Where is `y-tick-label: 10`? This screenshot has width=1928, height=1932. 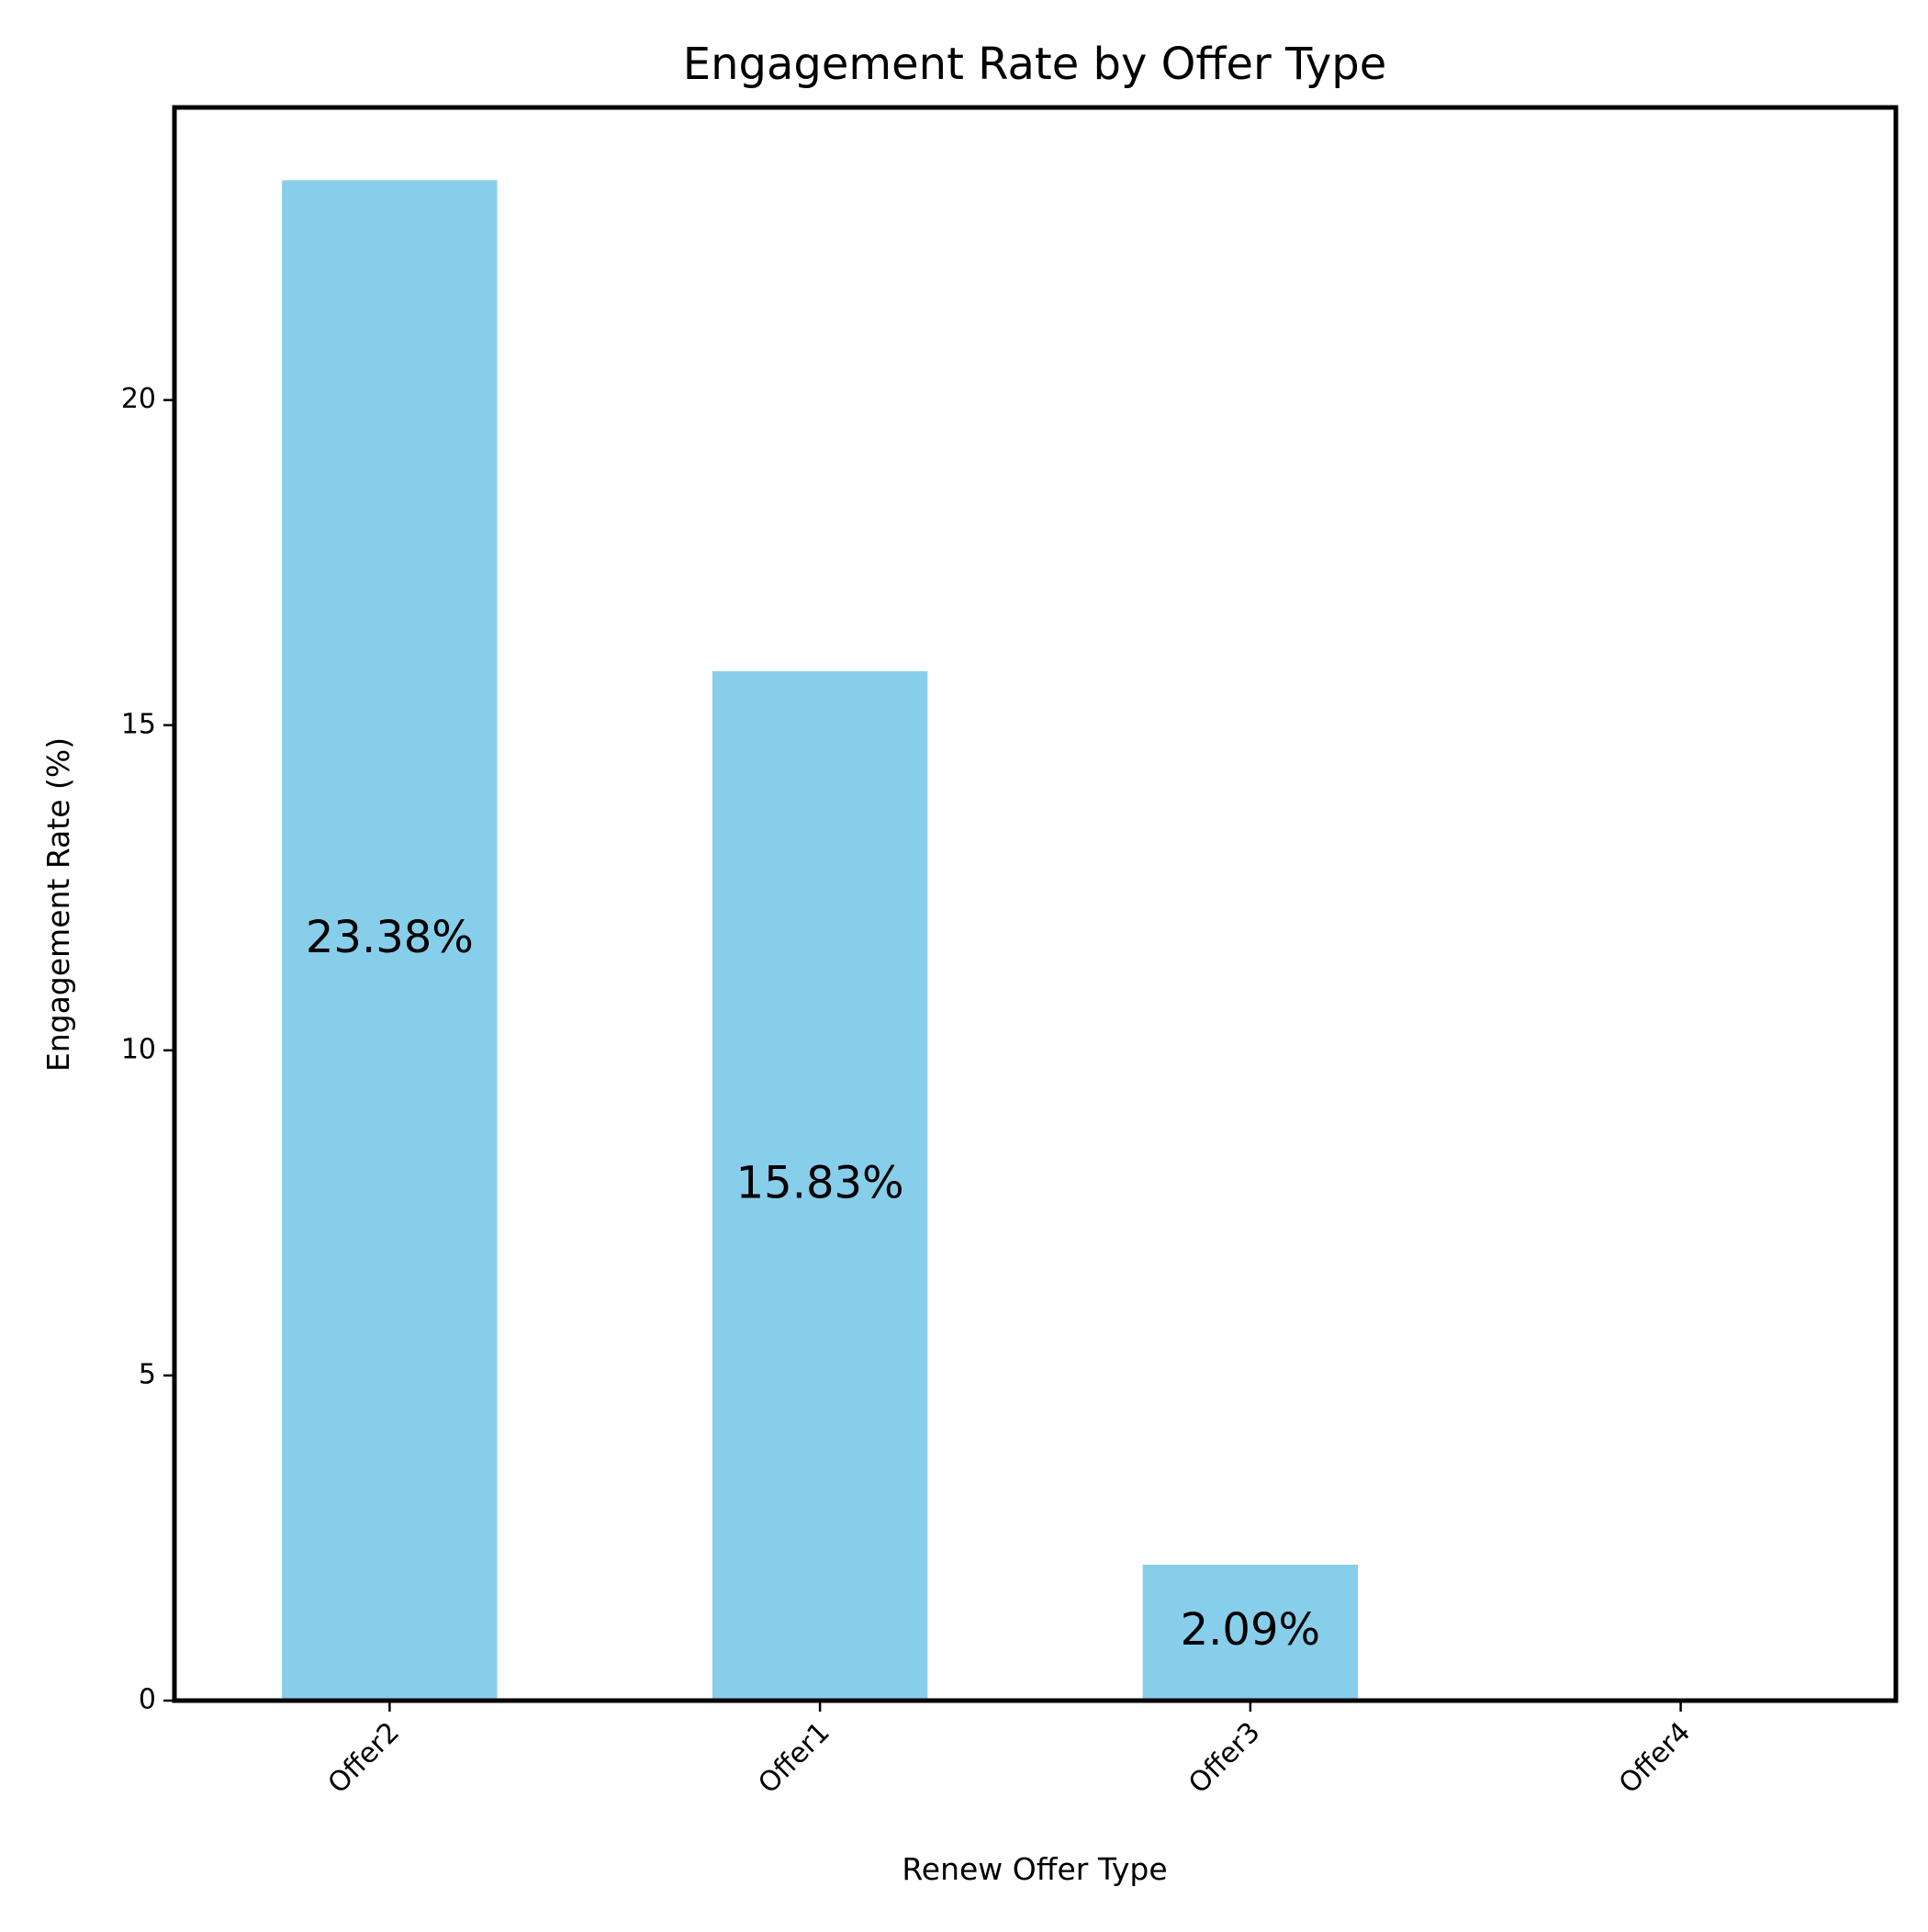
y-tick-label: 10 is located at coordinates (138, 1049).